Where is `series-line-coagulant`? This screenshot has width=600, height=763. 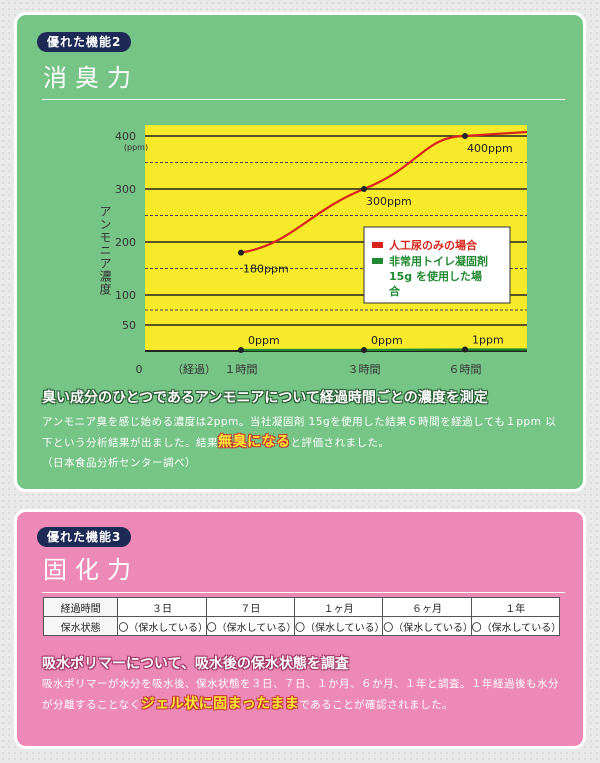
series-line-coagulant is located at coordinates (384, 350).